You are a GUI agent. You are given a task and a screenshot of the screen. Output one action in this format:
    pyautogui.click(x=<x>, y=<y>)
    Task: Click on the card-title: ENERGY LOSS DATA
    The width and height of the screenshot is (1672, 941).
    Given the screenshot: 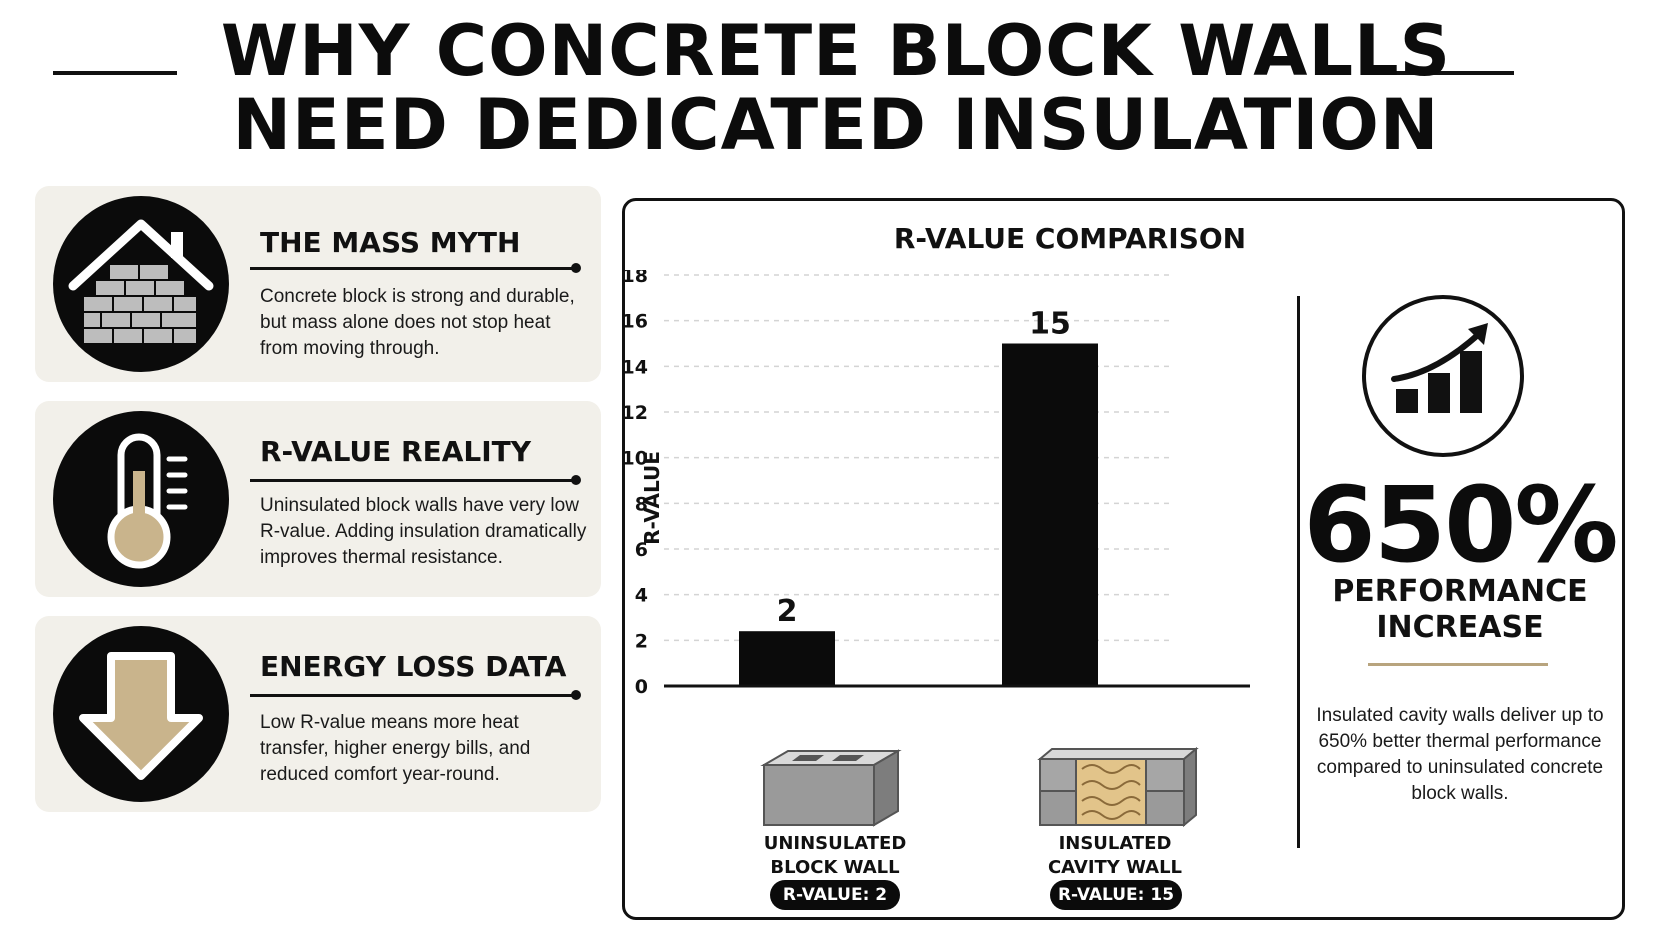 What is the action you would take?
    pyautogui.click(x=413, y=666)
    